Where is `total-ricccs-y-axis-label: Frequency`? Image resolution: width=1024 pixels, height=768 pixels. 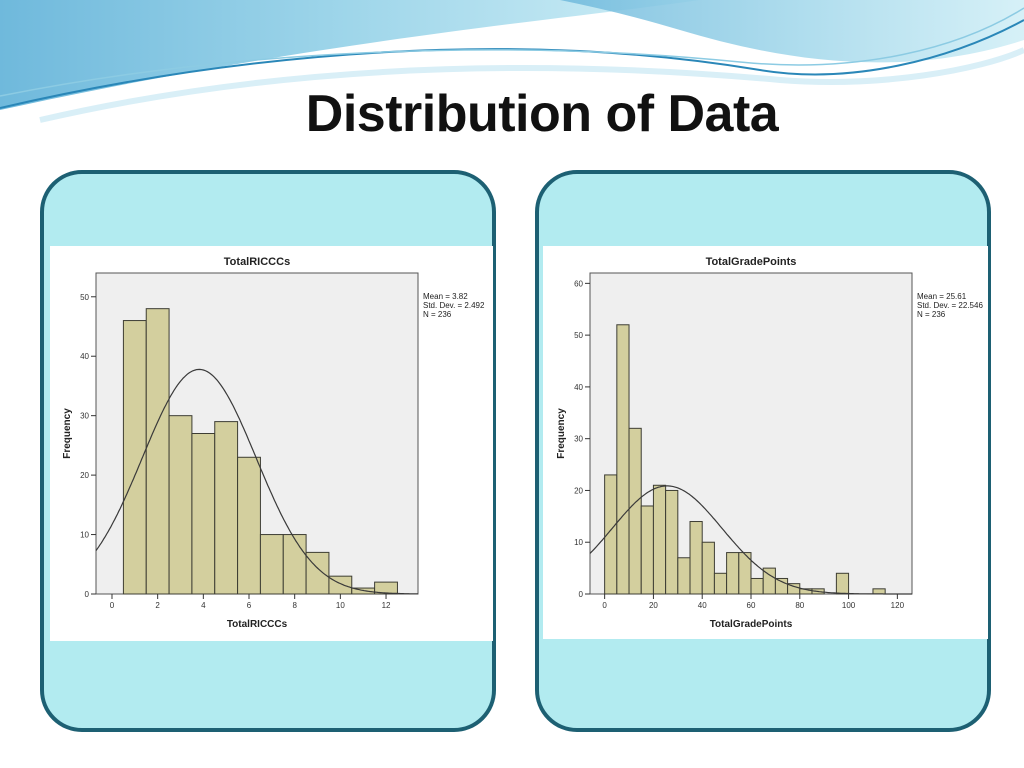
total-ricccs-y-axis-label: Frequency is located at coordinates (67, 433).